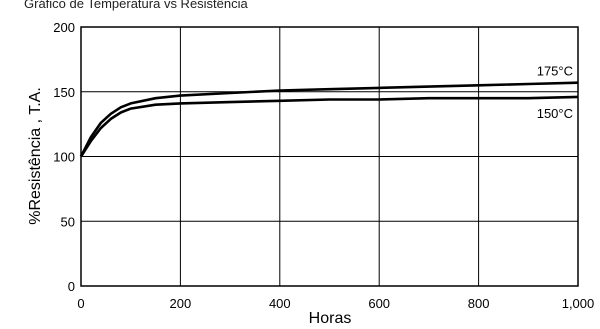 The height and width of the screenshot is (329, 600). Describe the element at coordinates (330, 318) in the screenshot. I see `x-axis-title: Horas` at that location.